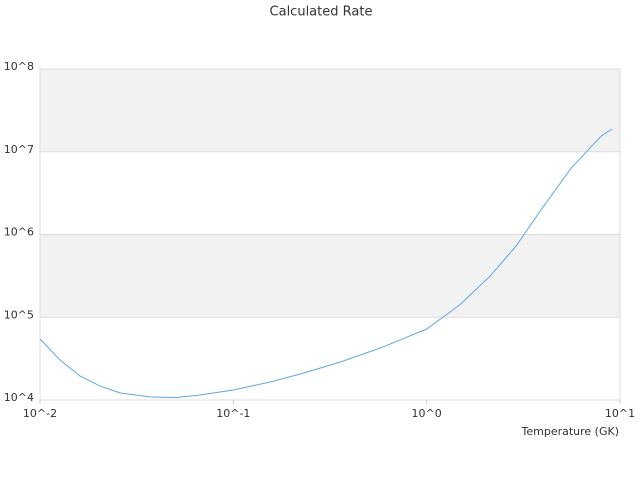 This screenshot has width=640, height=480. Describe the element at coordinates (233, 413) in the screenshot. I see `x-tick-label: 10^-1` at that location.